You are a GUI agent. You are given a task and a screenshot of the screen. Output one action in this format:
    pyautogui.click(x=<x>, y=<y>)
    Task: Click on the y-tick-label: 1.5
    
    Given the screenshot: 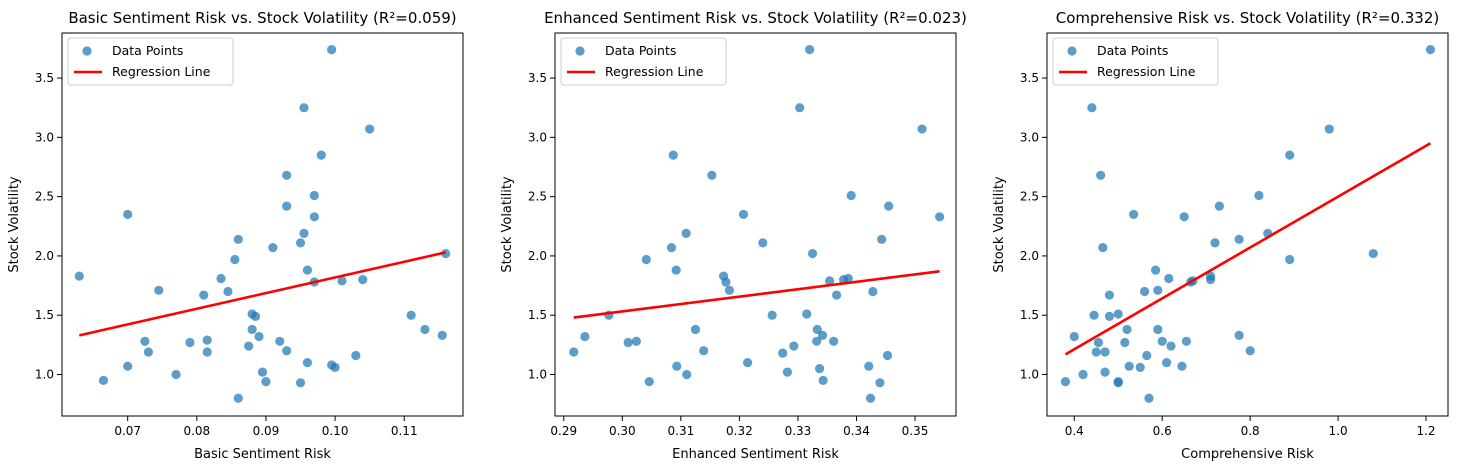 What is the action you would take?
    pyautogui.click(x=44, y=315)
    